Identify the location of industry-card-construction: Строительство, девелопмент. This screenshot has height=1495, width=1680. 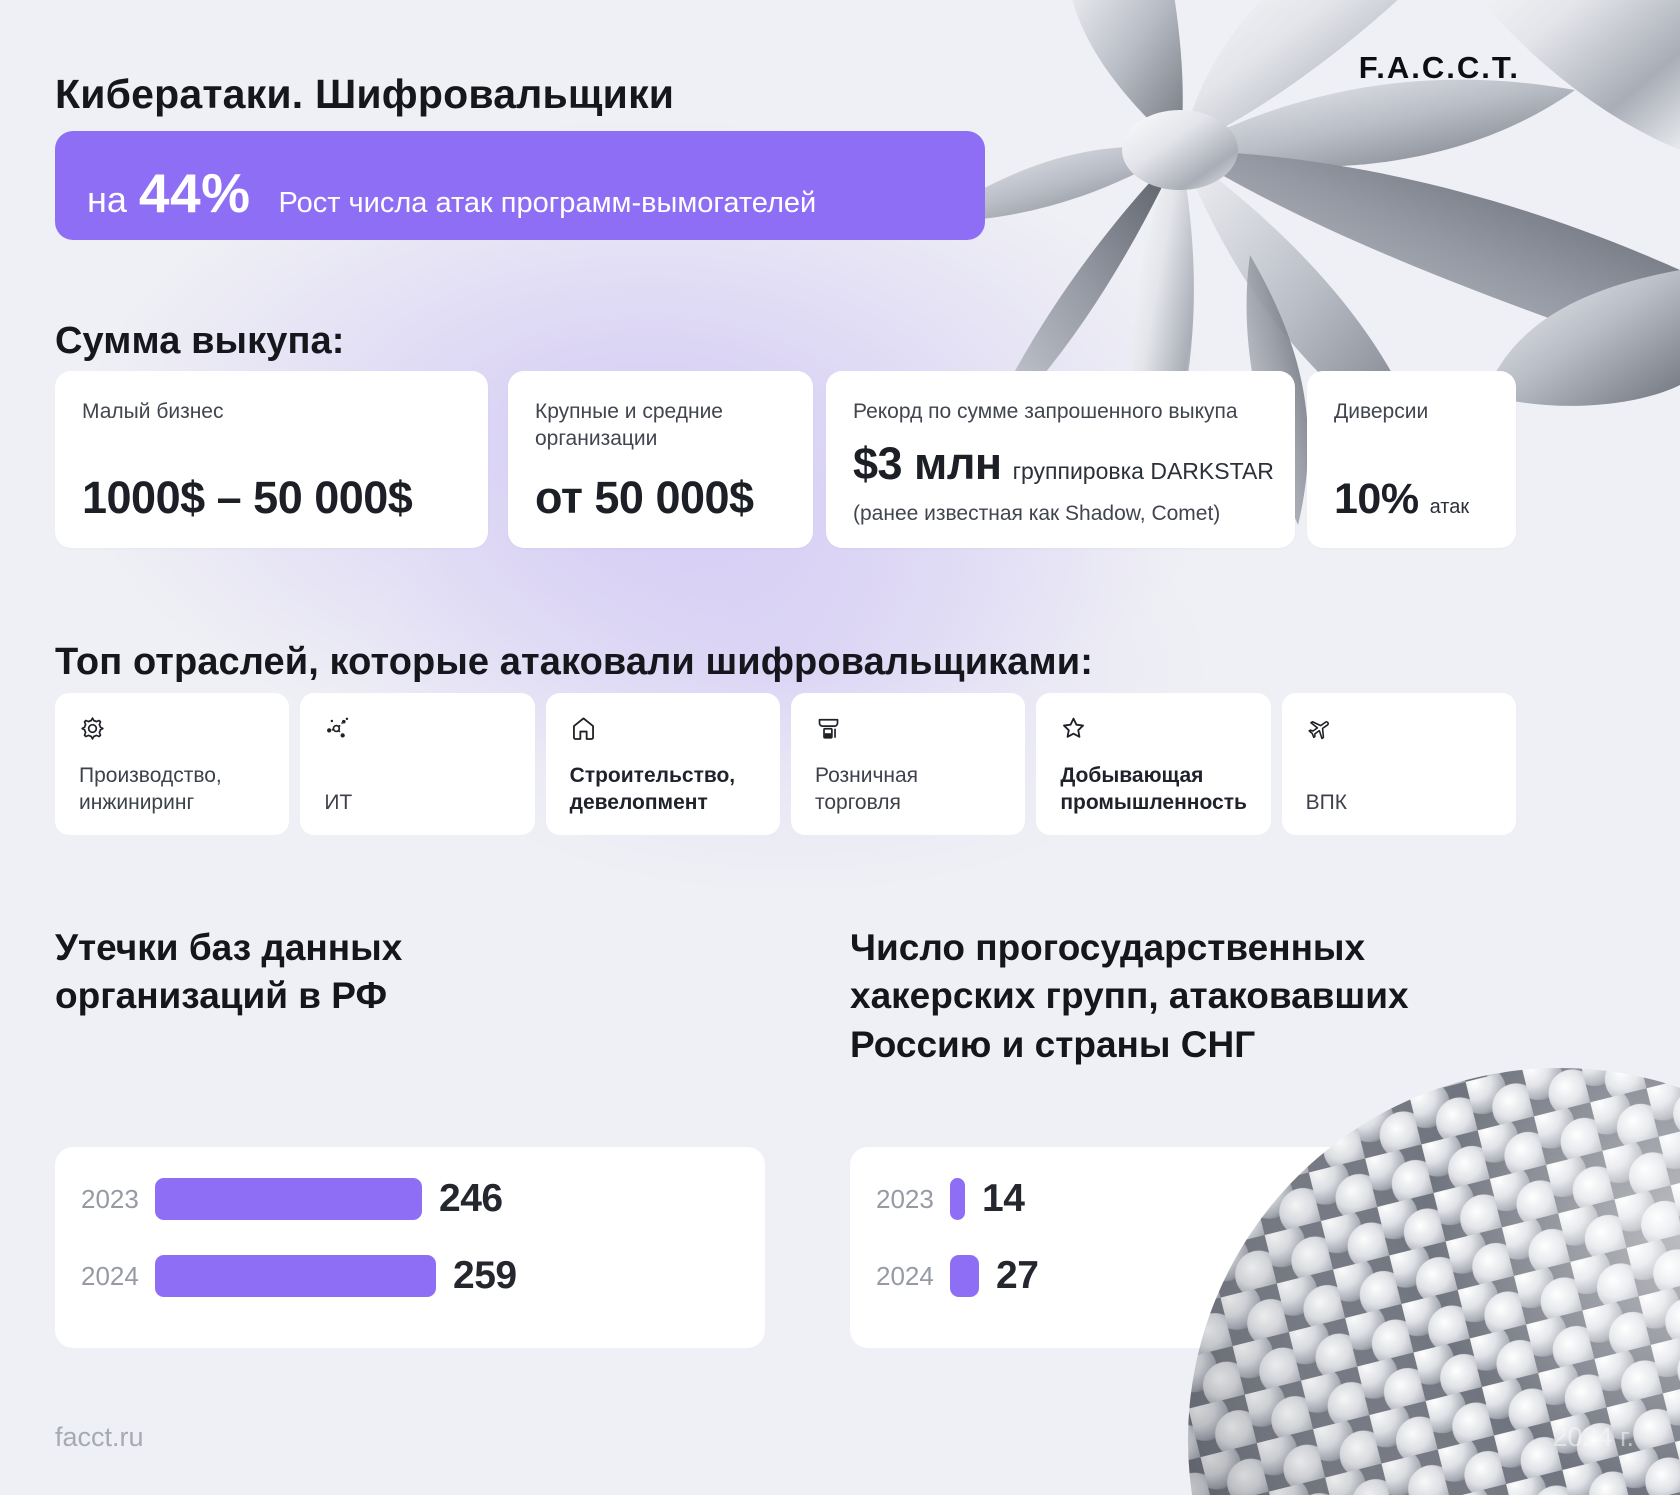
(662, 764).